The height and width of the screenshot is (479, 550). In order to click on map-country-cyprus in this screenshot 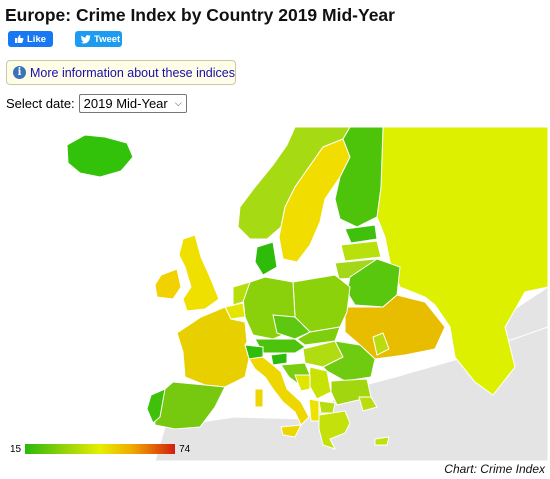, I will do `click(382, 441)`.